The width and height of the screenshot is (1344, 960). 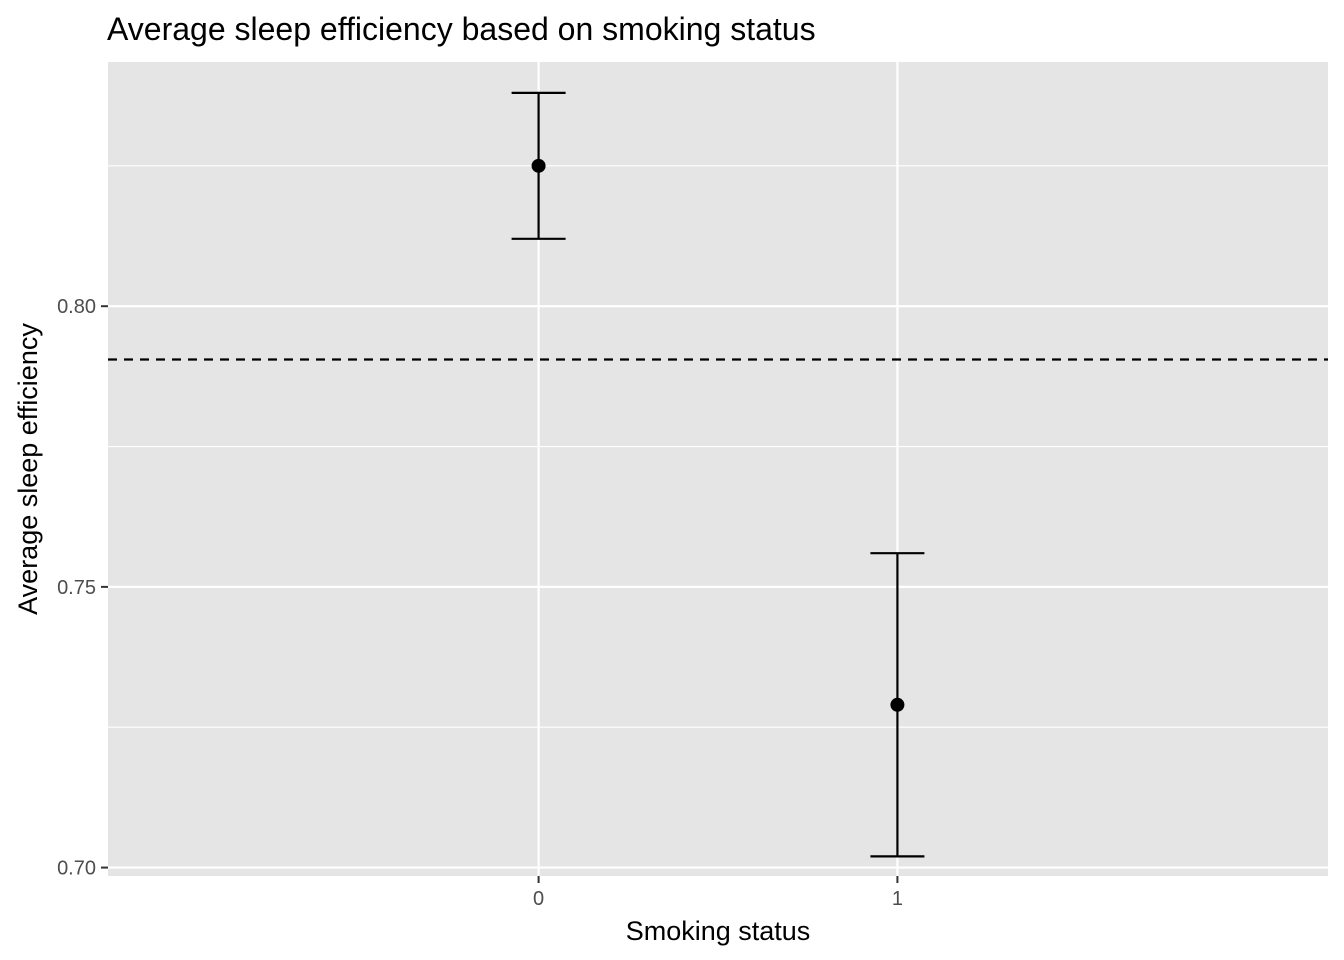 I want to click on x-tick-label: 0, so click(x=538, y=899).